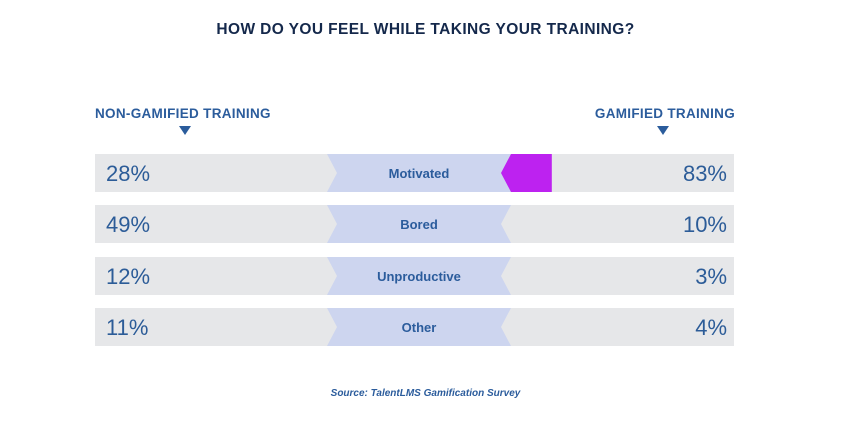  Describe the element at coordinates (711, 276) in the screenshot. I see `value-label-gamified-unproductive: 3%` at that location.